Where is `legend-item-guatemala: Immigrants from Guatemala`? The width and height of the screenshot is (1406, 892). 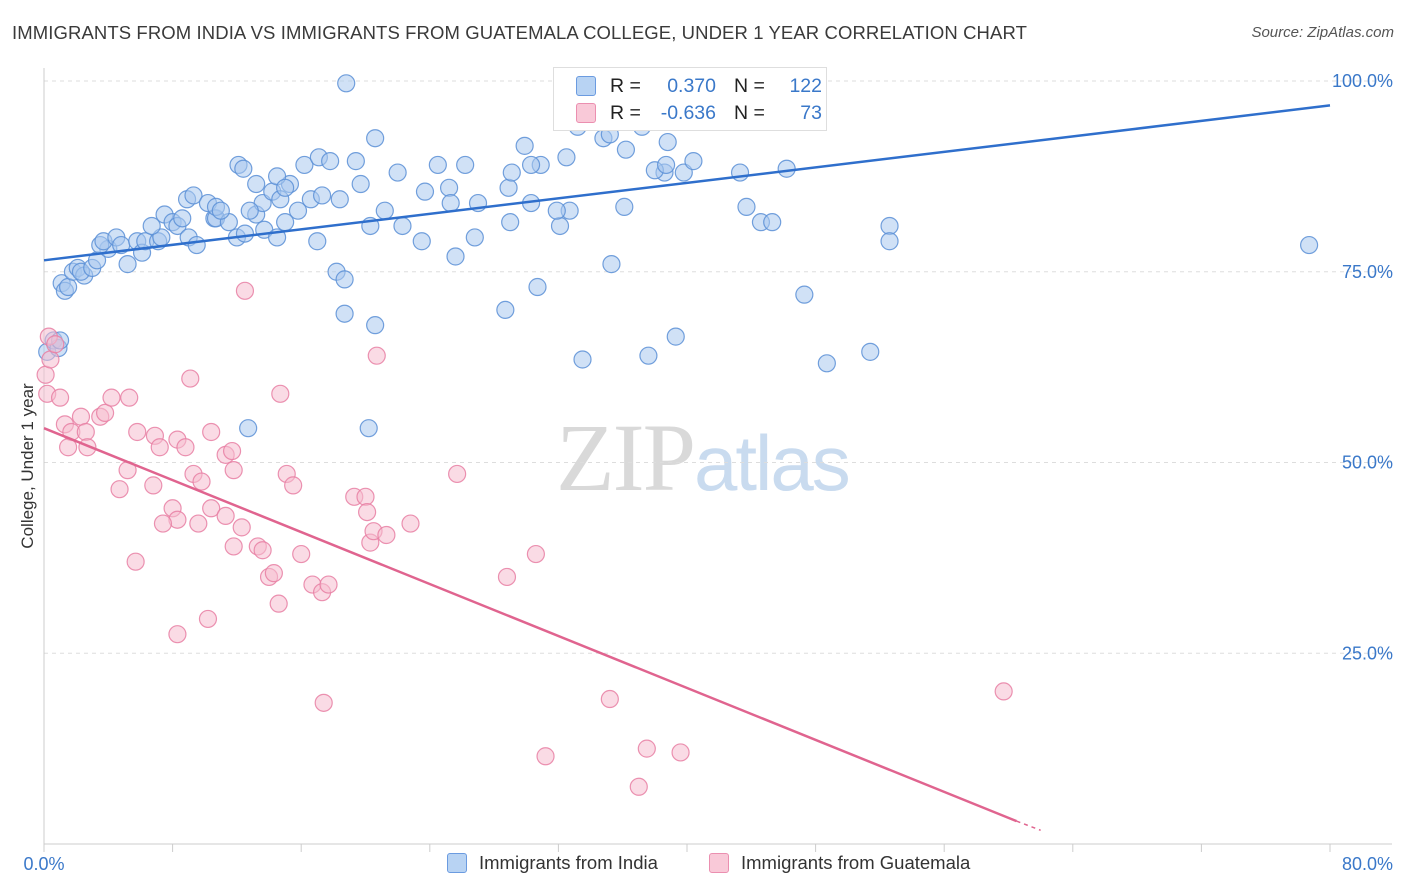
legend-item-guatemala: Immigrants from Guatemala is located at coordinates (839, 863).